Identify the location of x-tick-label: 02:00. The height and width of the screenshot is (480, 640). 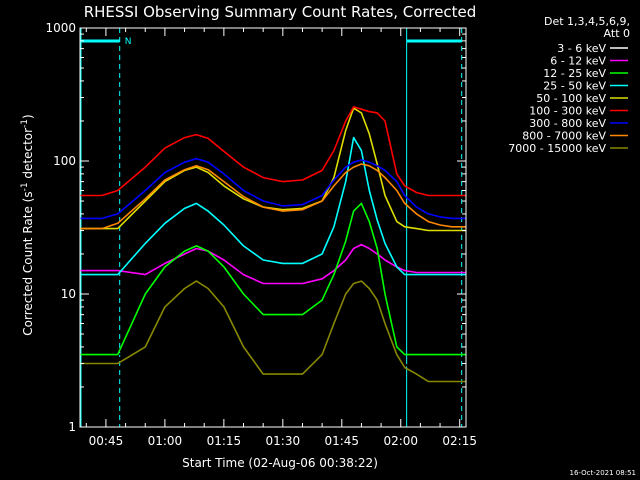
(400, 441).